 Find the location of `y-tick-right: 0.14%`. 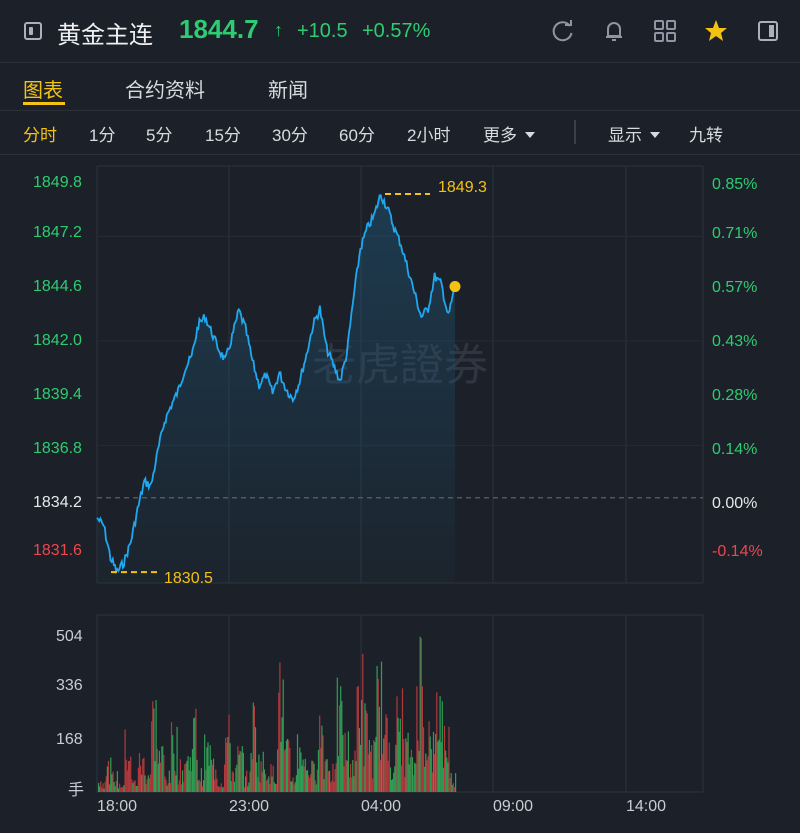

y-tick-right: 0.14% is located at coordinates (735, 449).